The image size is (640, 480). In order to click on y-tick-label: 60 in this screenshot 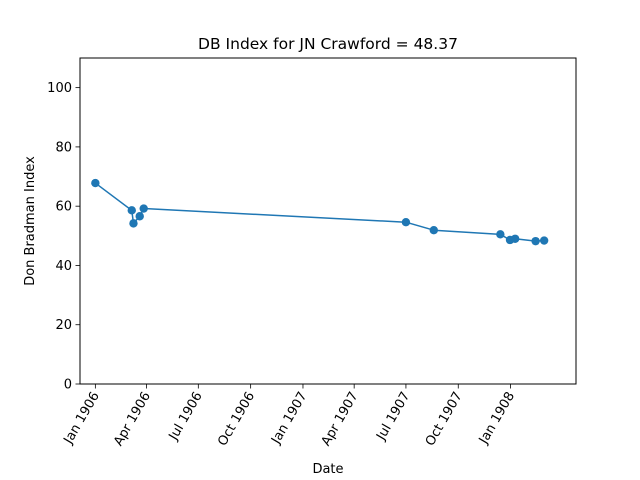, I will do `click(63, 207)`.